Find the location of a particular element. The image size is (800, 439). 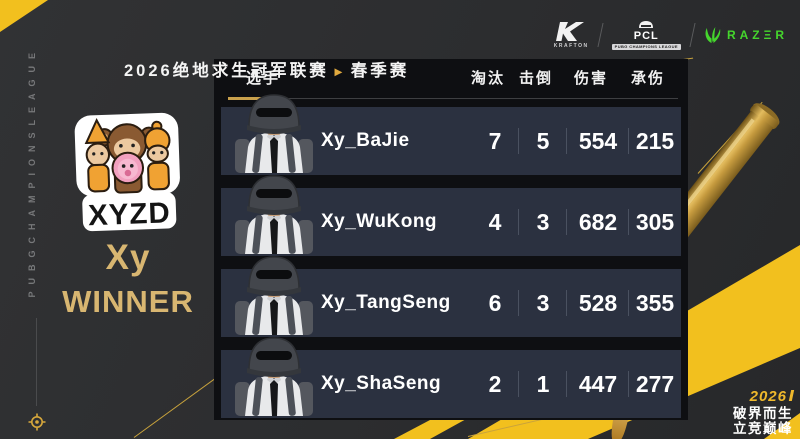

stat-damage: 447 is located at coordinates (598, 384).